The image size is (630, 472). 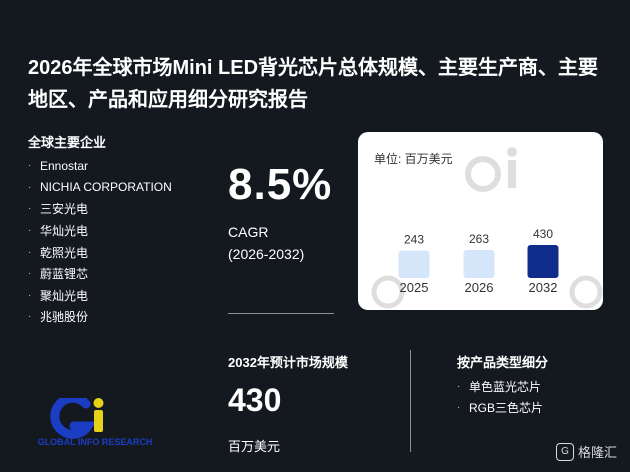 I want to click on segment-item: · 单色蓝光芯片, so click(x=500, y=386).